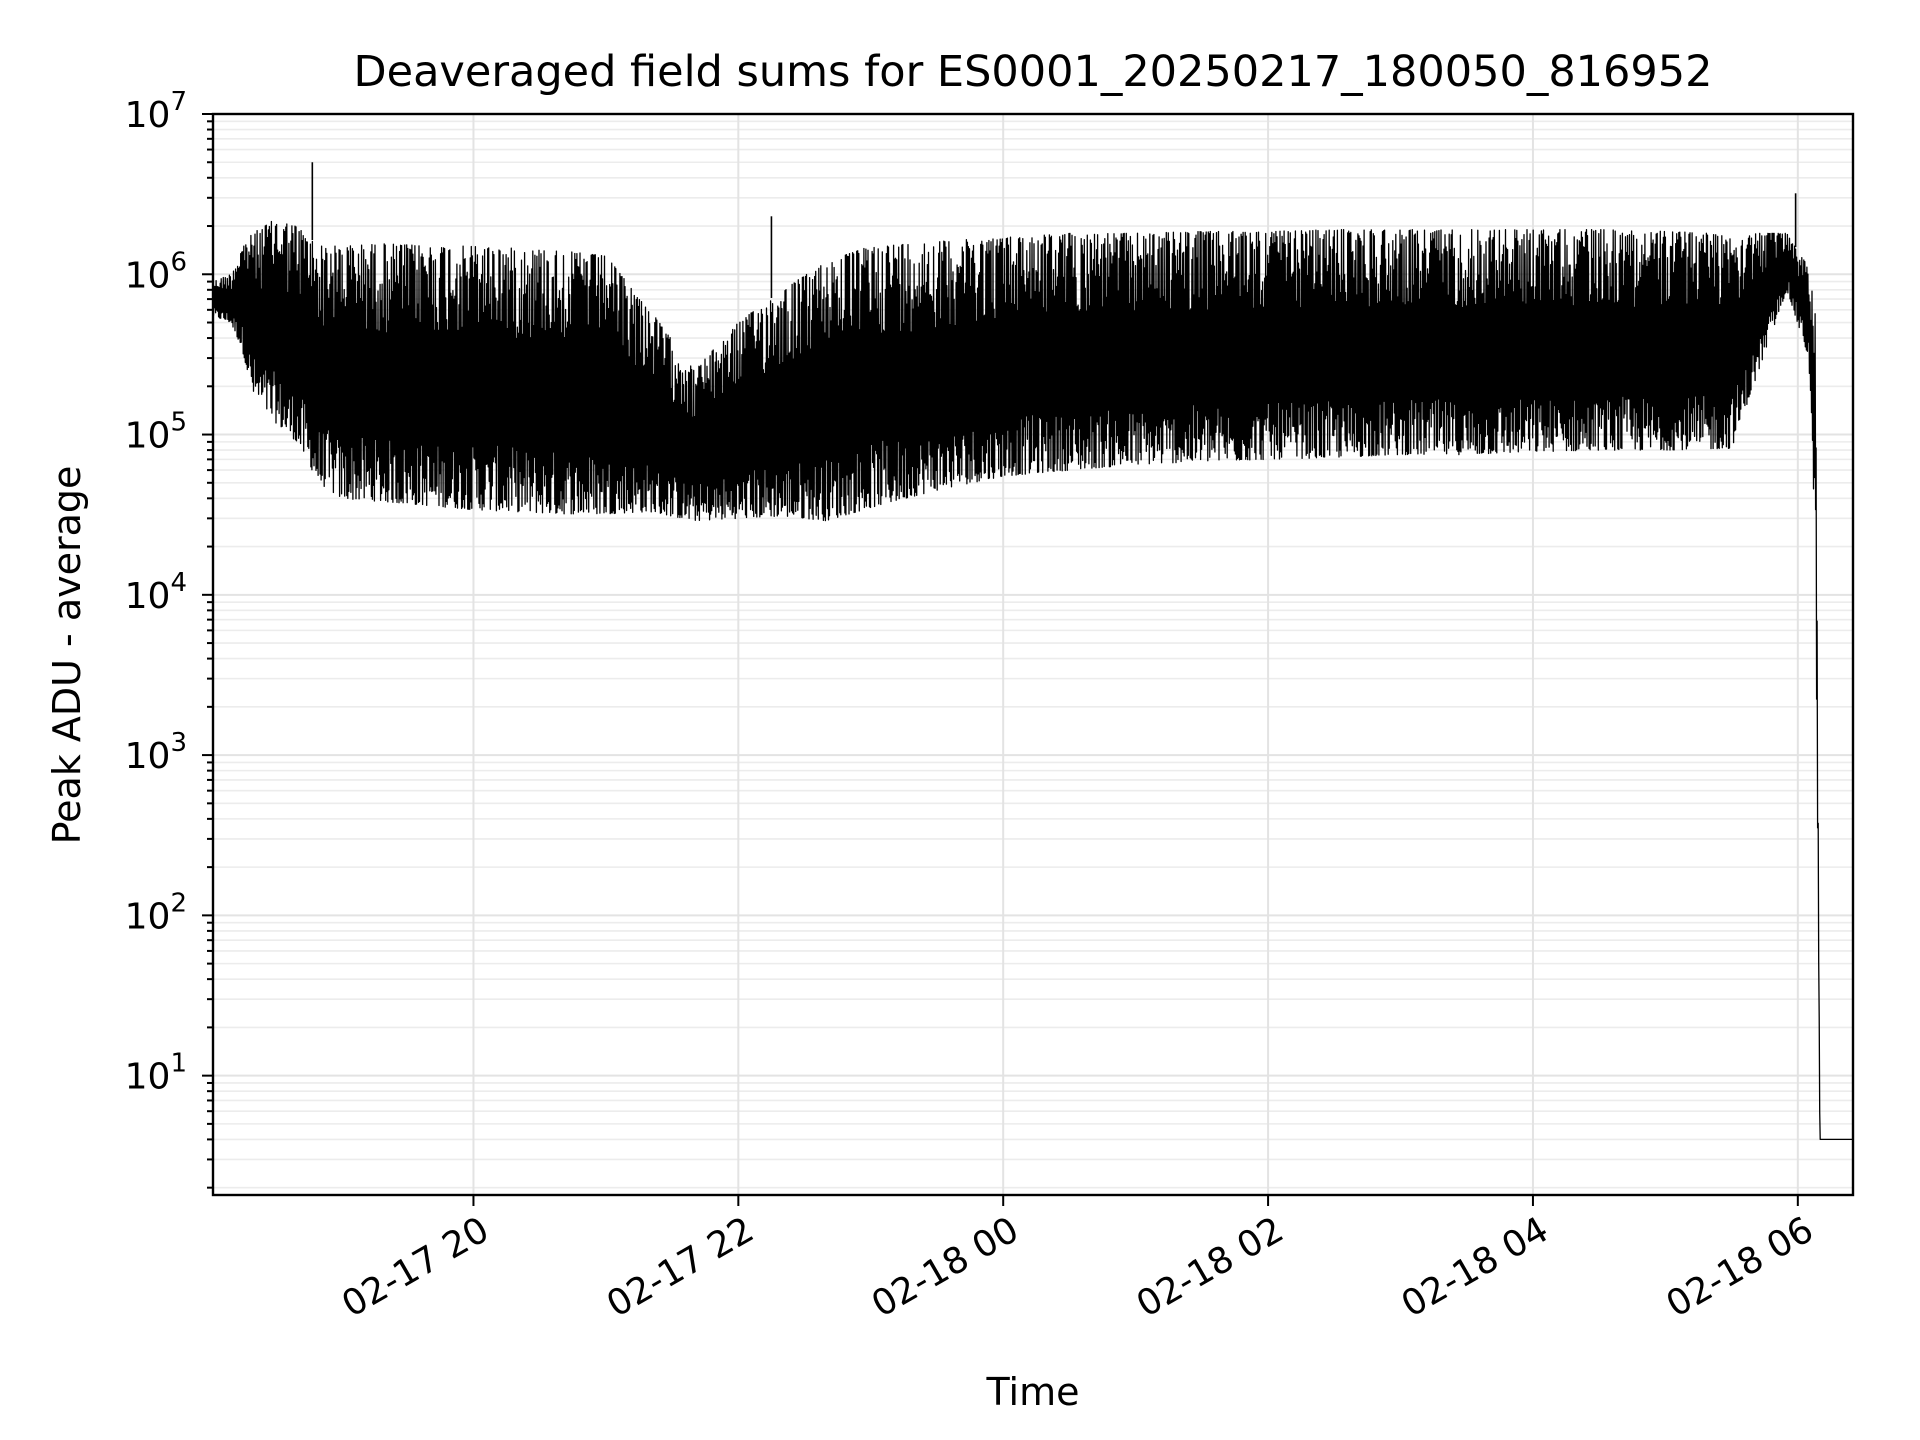  What do you see at coordinates (67, 655) in the screenshot?
I see `y-axis-label: Peak ADU - average` at bounding box center [67, 655].